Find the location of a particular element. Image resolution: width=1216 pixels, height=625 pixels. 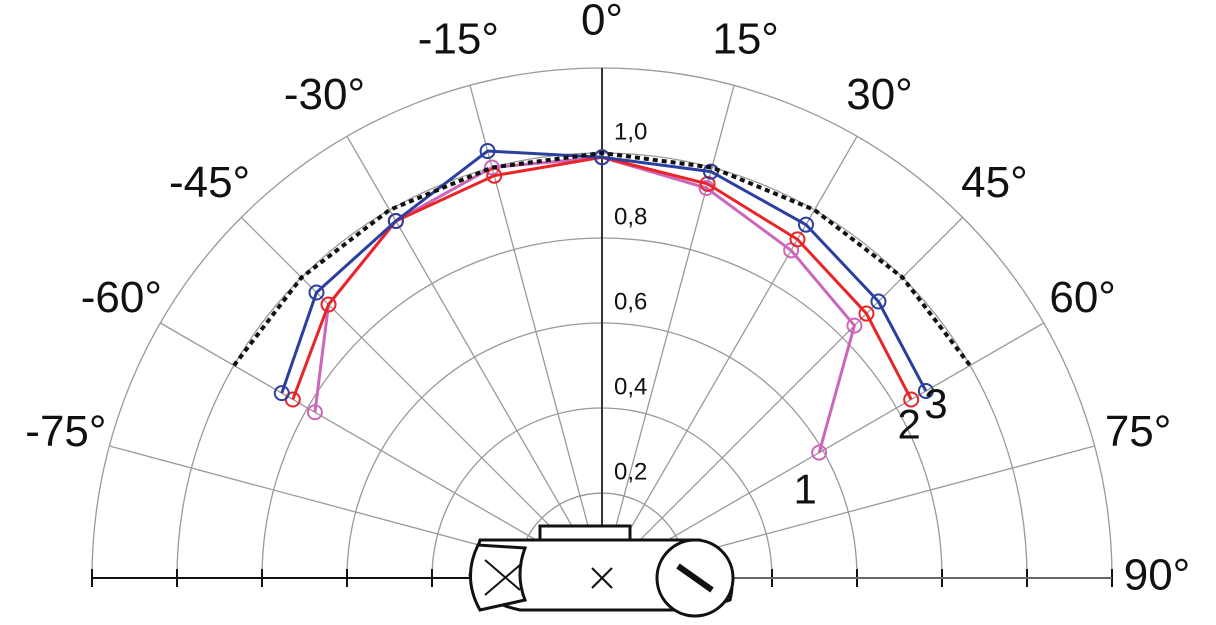

theta-tick-label: 45° is located at coordinates (994, 182).